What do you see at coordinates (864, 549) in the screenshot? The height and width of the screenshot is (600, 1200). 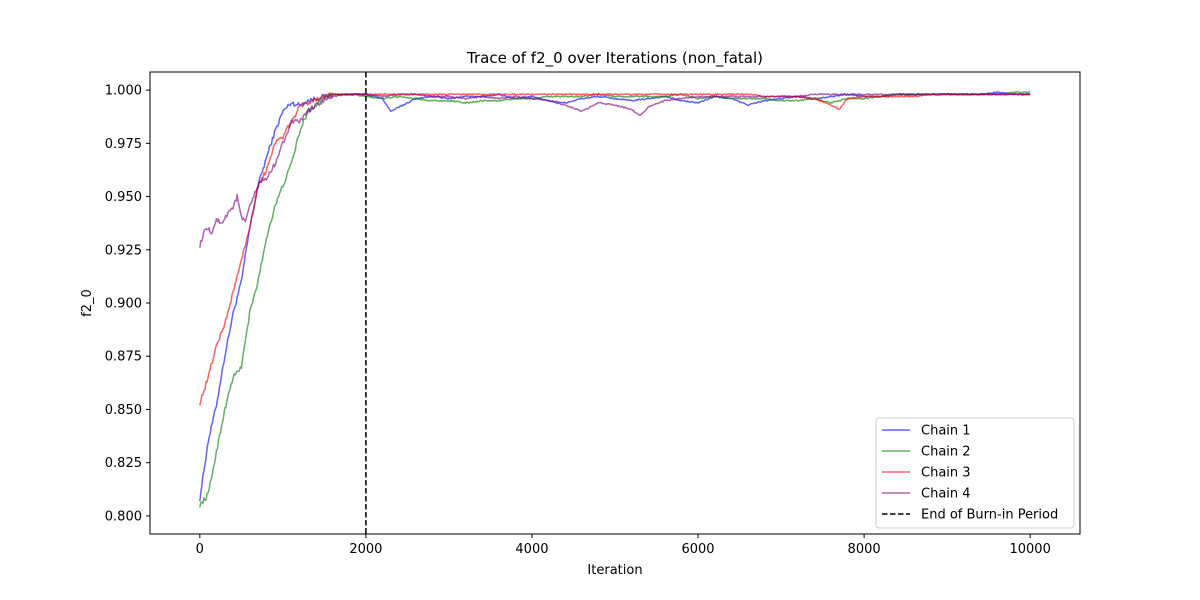 I see `x-tick-label: 8000` at bounding box center [864, 549].